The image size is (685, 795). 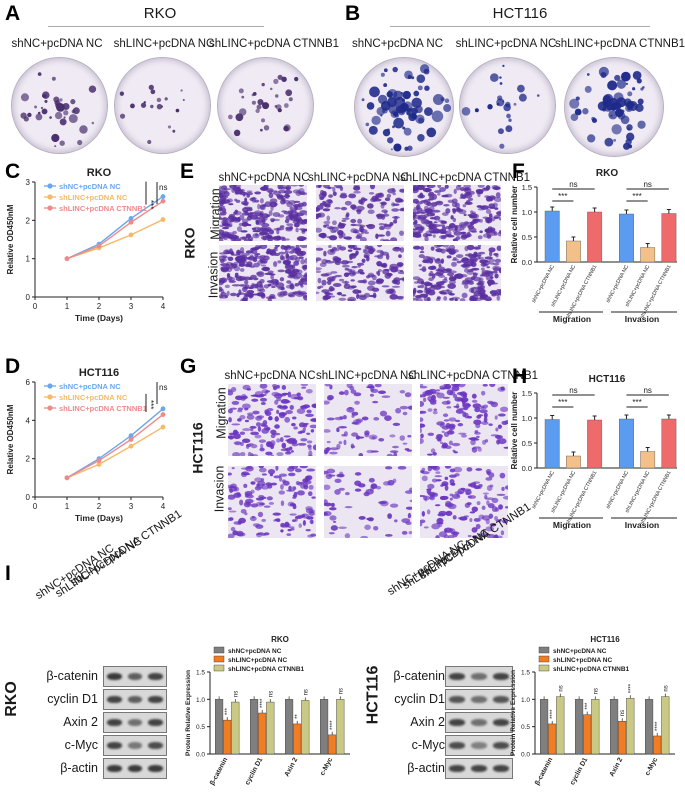 I want to click on y-tick-label: 1, so click(x=28, y=259).